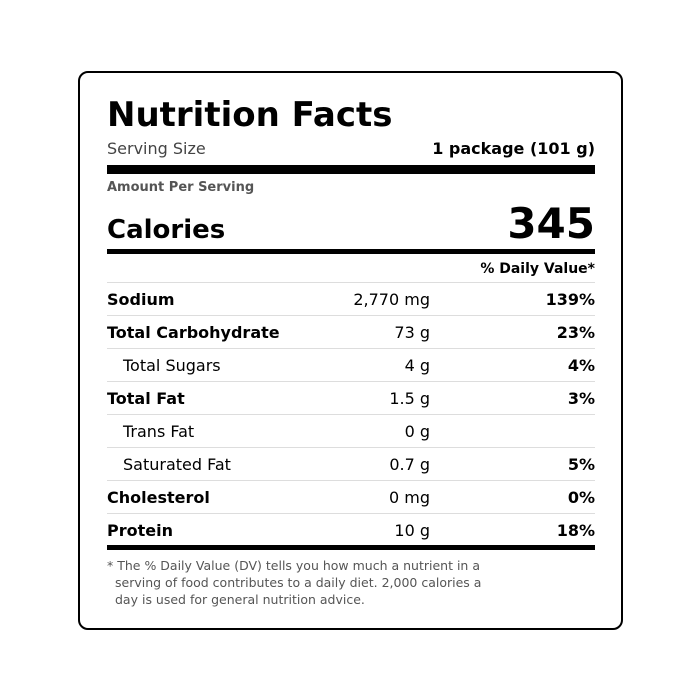 This screenshot has height=700, width=700. I want to click on daily-value-header: % Daily Value*, so click(537, 269).